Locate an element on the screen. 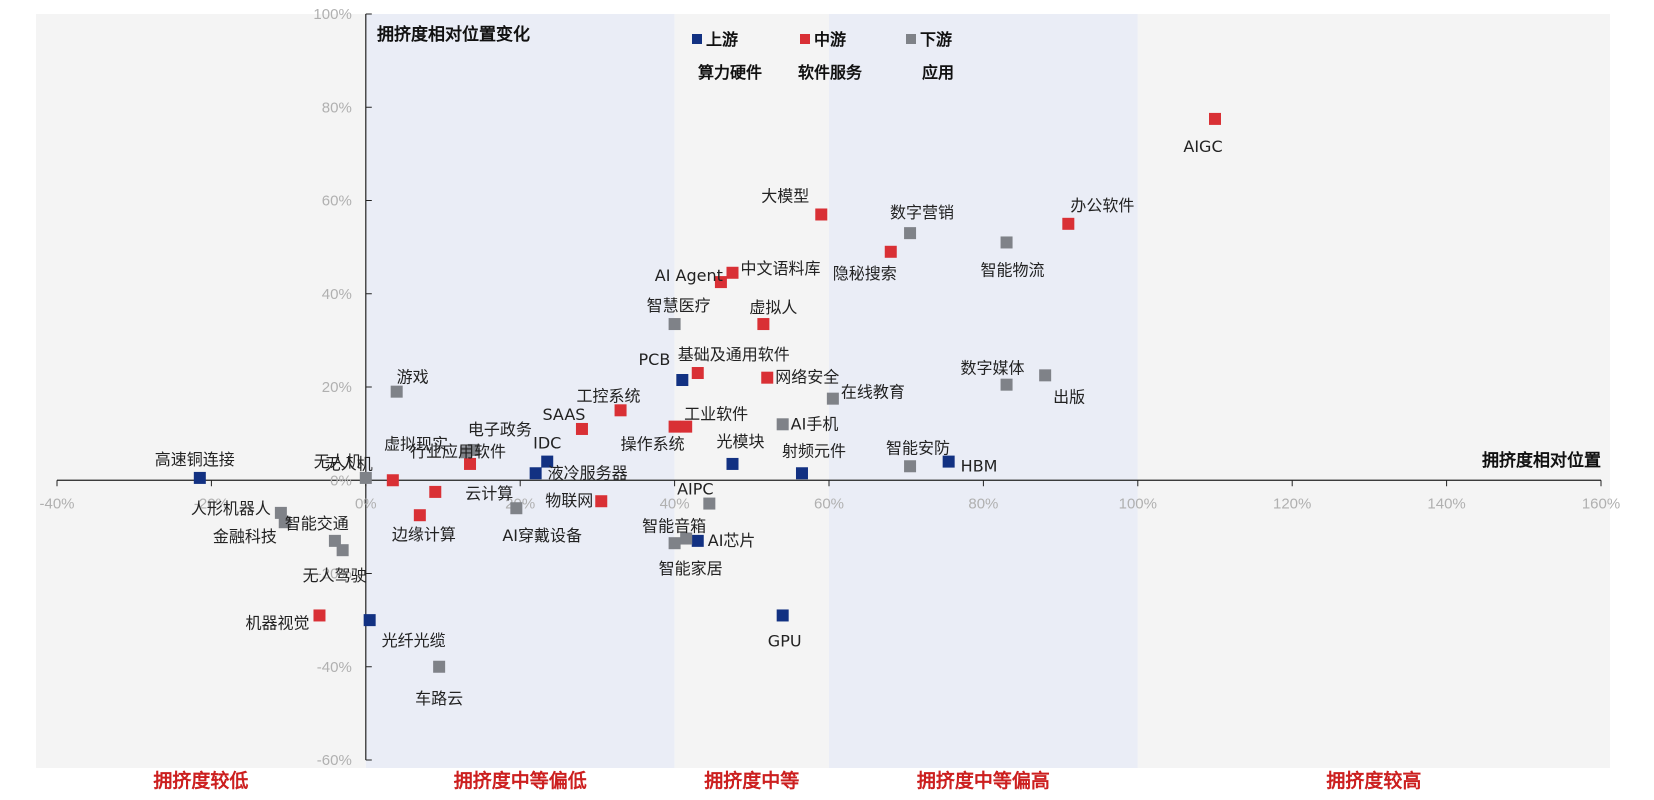 The image size is (1654, 800). x-tick-label: -20% is located at coordinates (211, 503).